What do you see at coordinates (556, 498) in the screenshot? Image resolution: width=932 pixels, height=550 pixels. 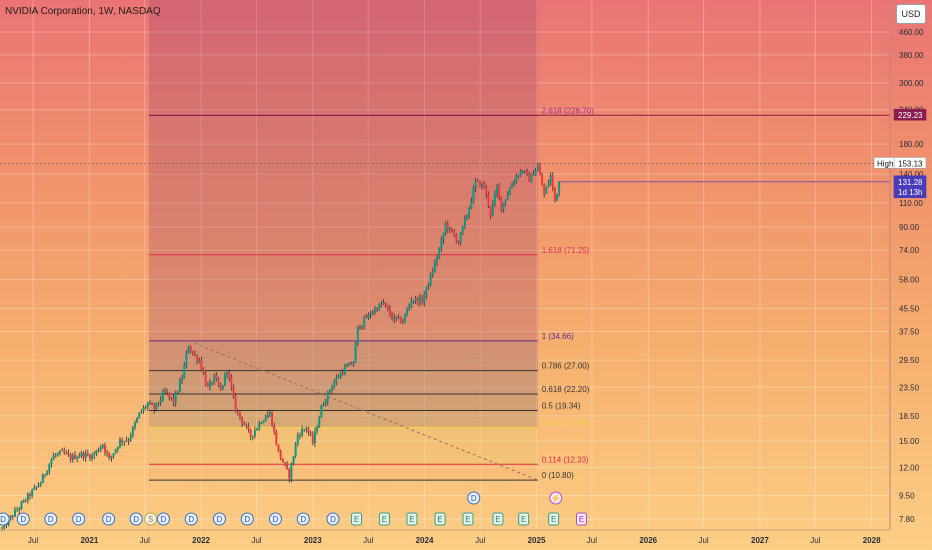 I see `news-marker: ⚡` at bounding box center [556, 498].